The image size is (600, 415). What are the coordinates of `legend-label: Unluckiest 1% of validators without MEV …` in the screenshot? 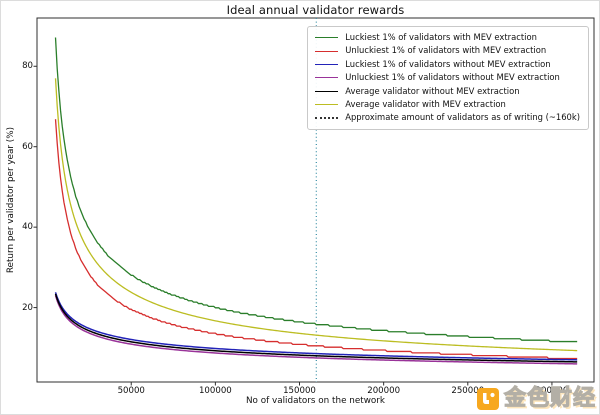 It's located at (452, 77).